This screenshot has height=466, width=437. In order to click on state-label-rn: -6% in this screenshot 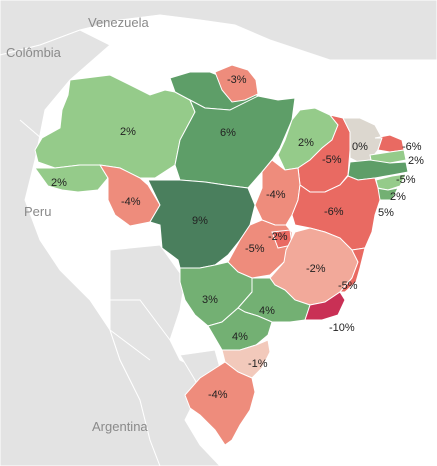, I will do `click(412, 147)`.